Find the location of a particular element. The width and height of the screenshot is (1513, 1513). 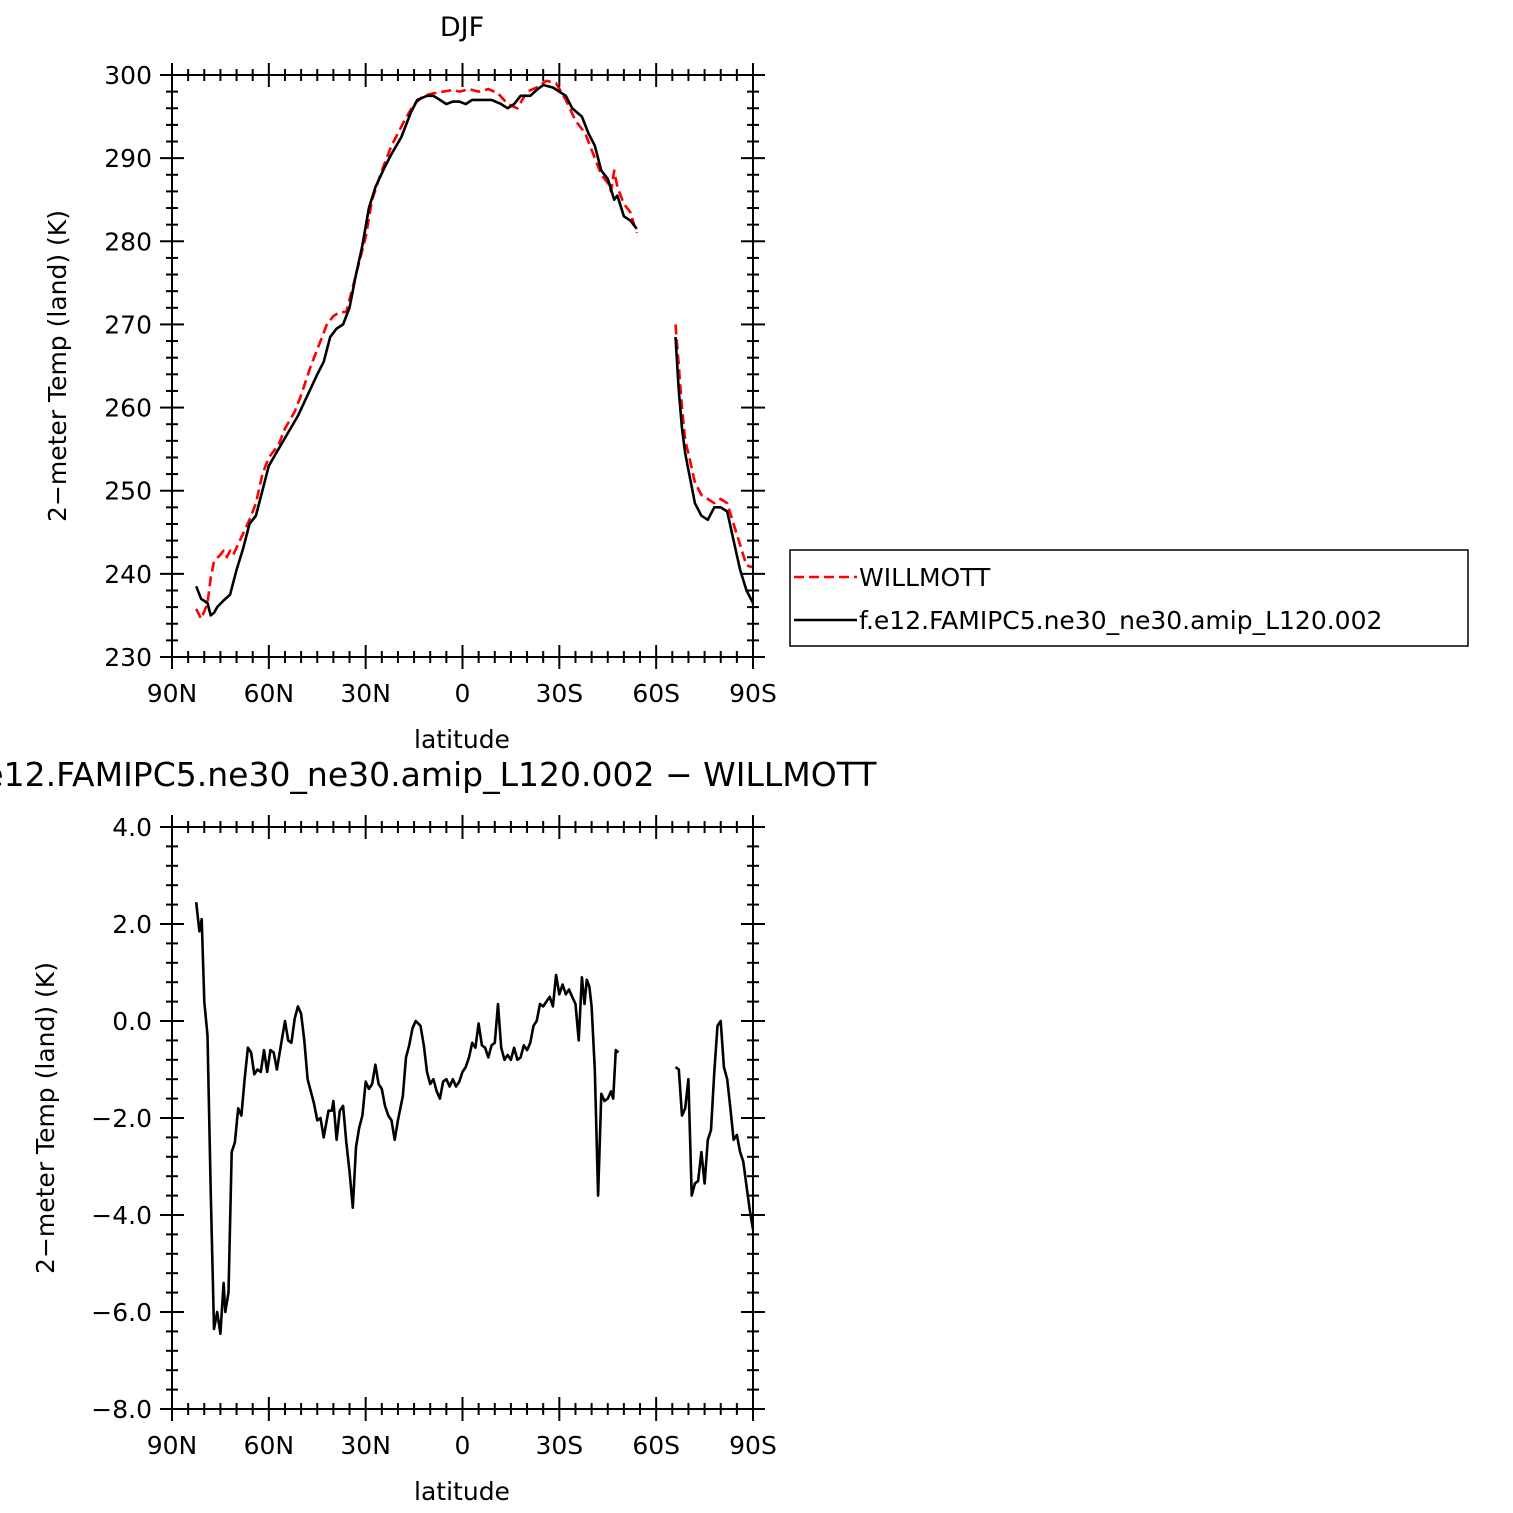

bottom-plot-frame is located at coordinates (462, 1118).